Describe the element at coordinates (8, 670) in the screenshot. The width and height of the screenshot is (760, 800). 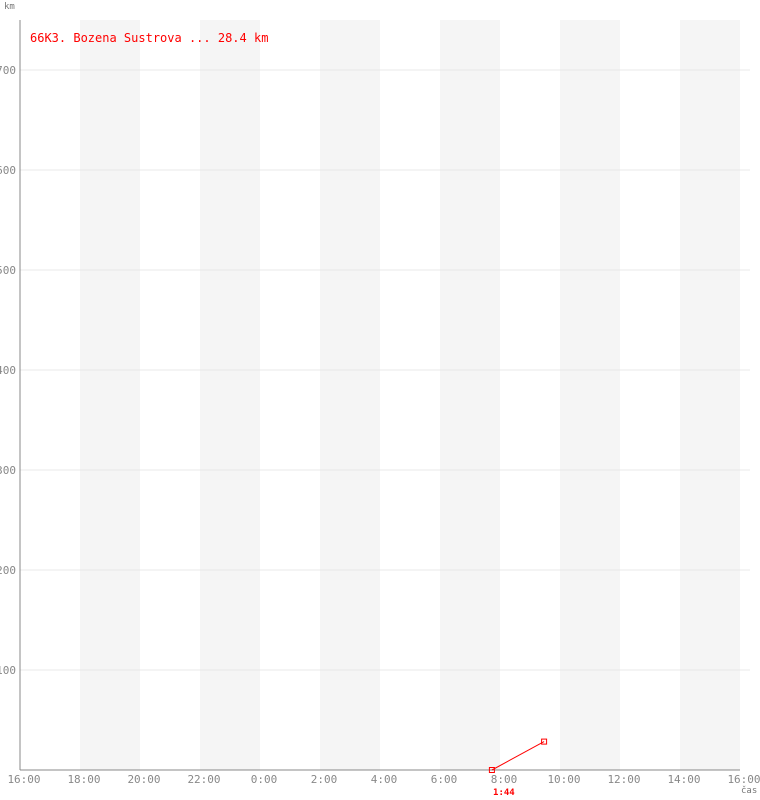
I see `y-tick-label: 100` at that location.